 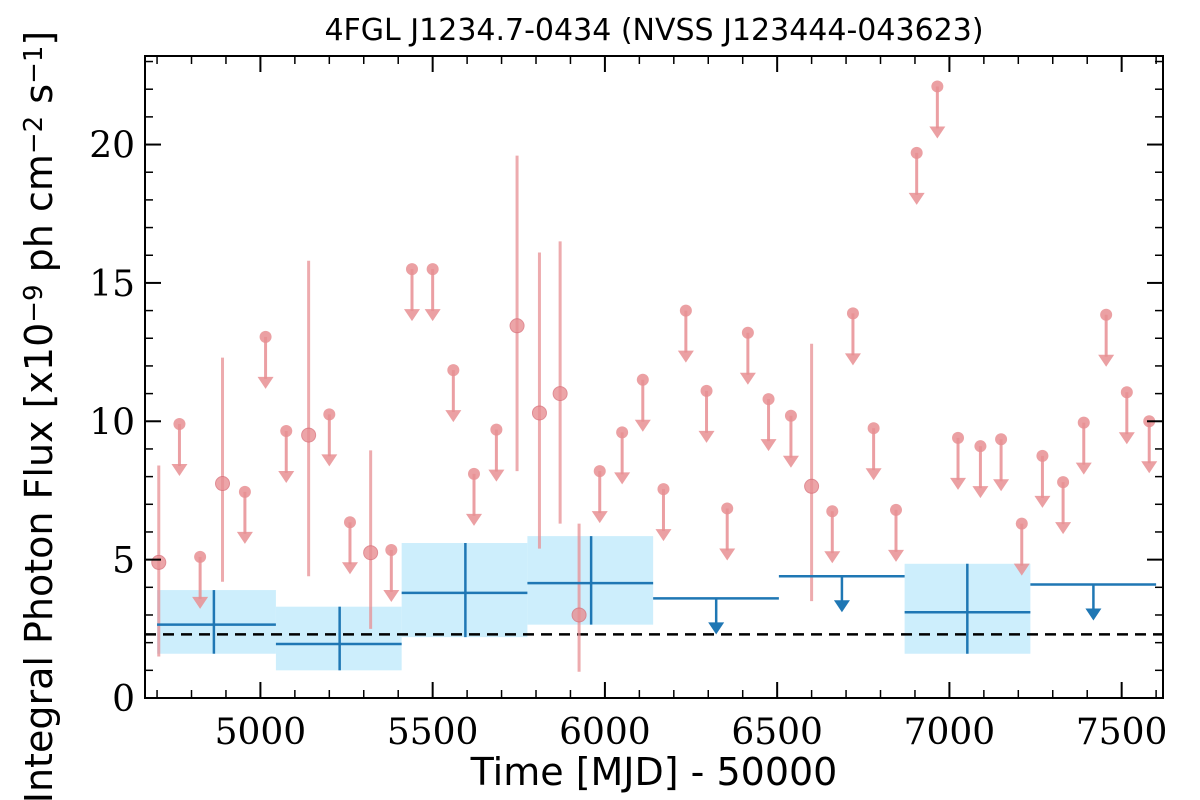 I want to click on y-axis-label-end: ], so click(x=39, y=38).